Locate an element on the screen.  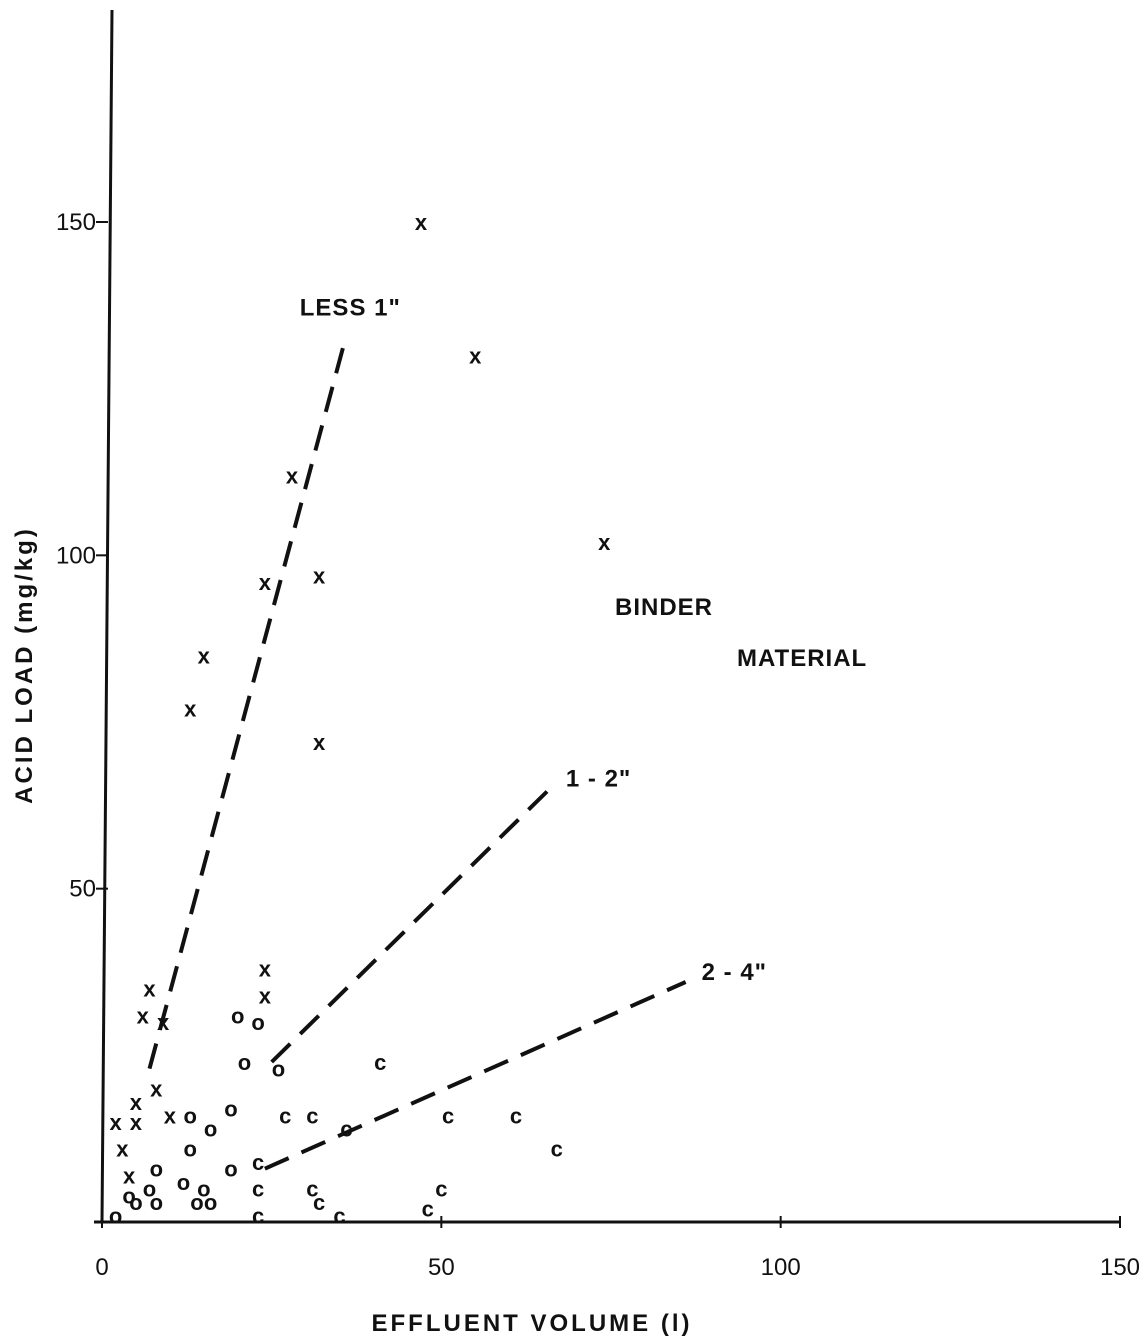
y-tick-label: 50 is located at coordinates (82, 889).